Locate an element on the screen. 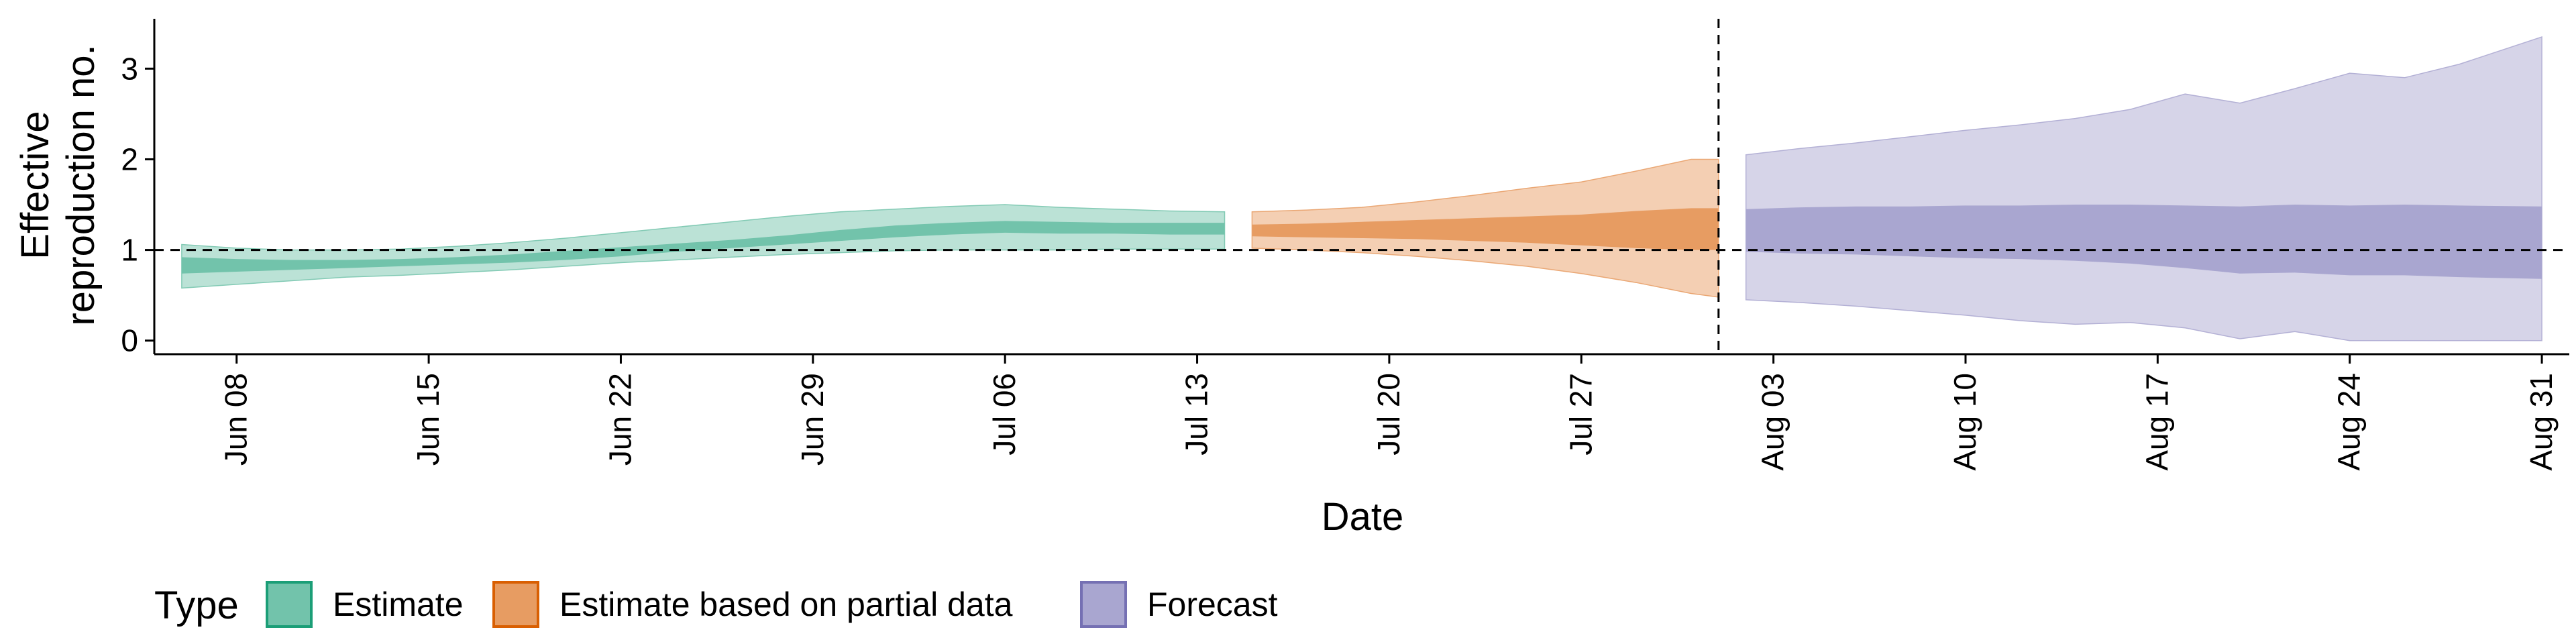  x-tick-label: Aug 24 is located at coordinates (2349, 422).